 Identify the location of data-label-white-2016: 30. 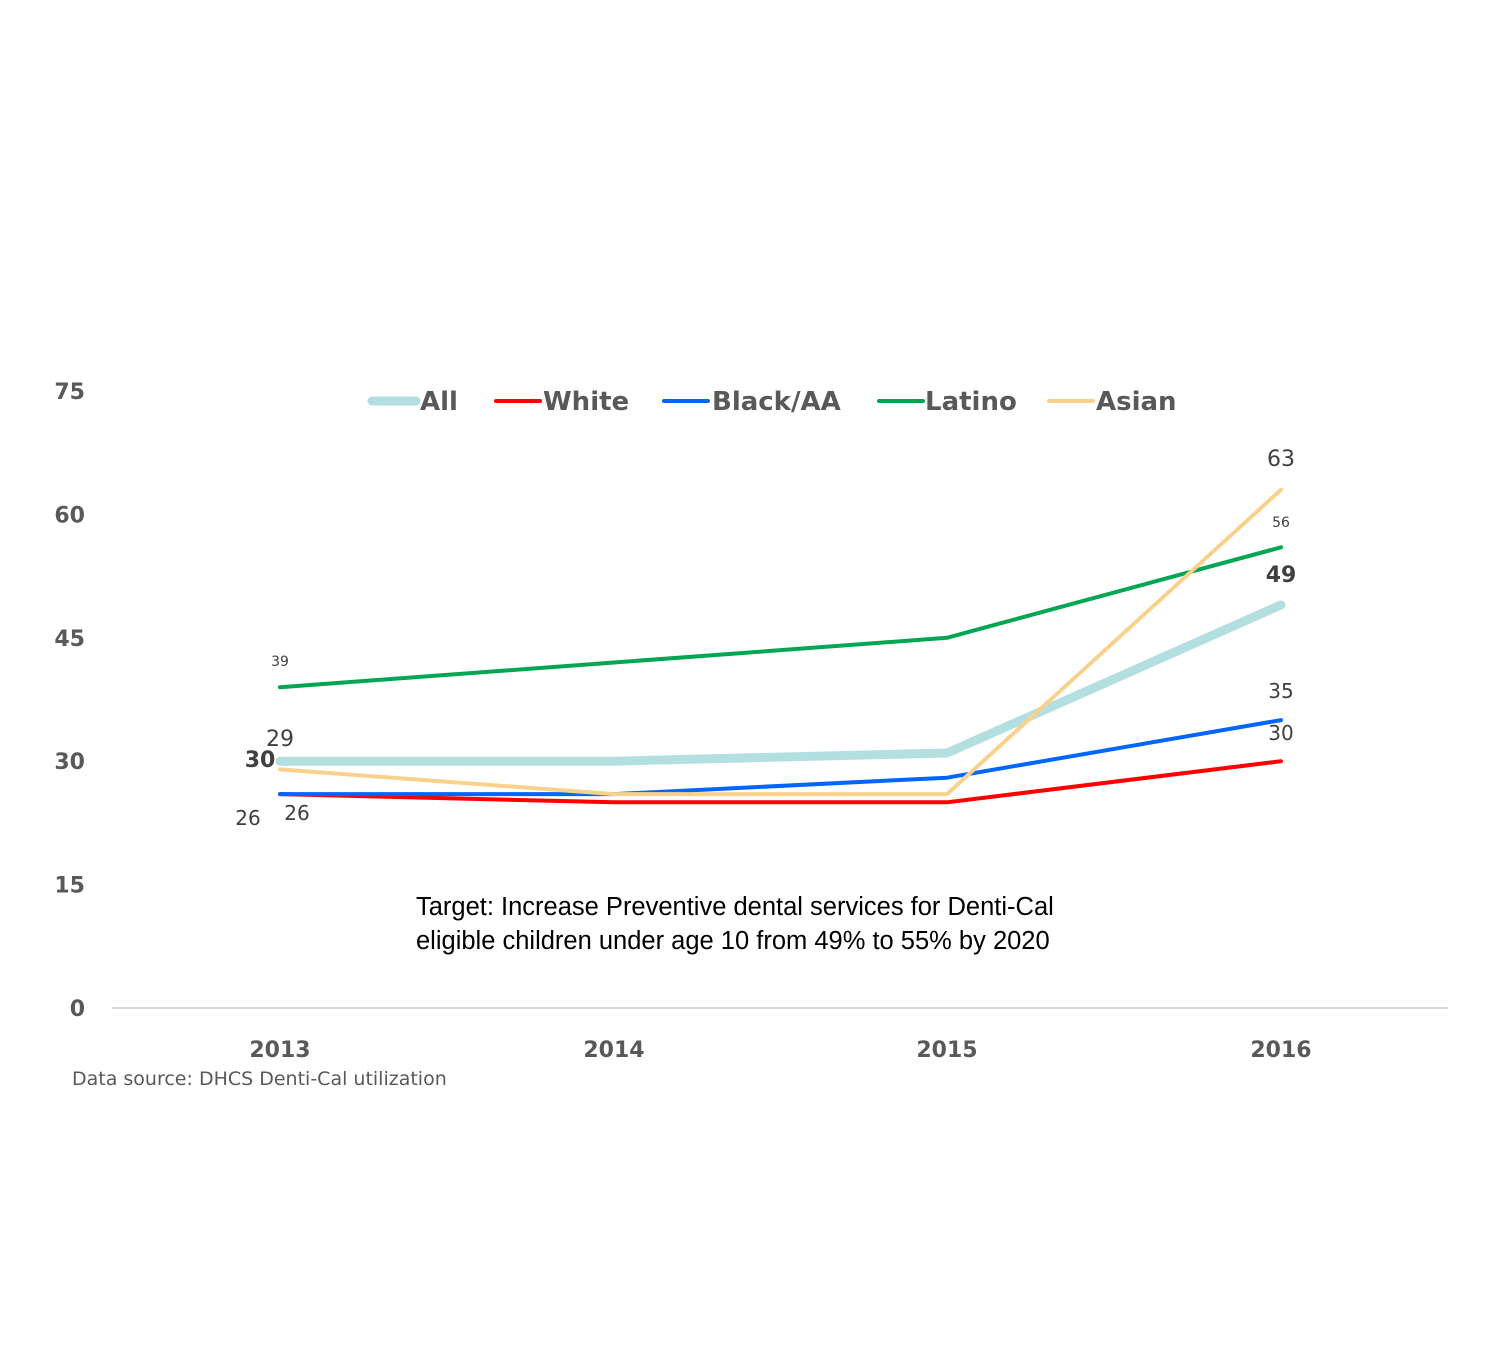
(1280, 733).